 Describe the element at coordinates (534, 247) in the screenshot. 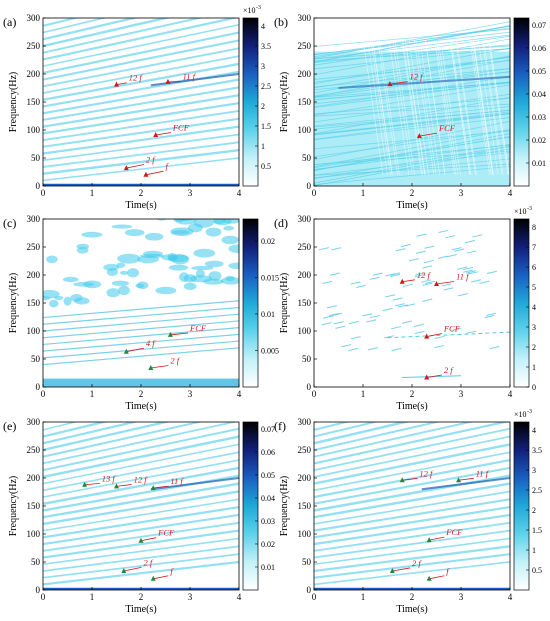

I see `colorbar-tick-label: 7` at that location.